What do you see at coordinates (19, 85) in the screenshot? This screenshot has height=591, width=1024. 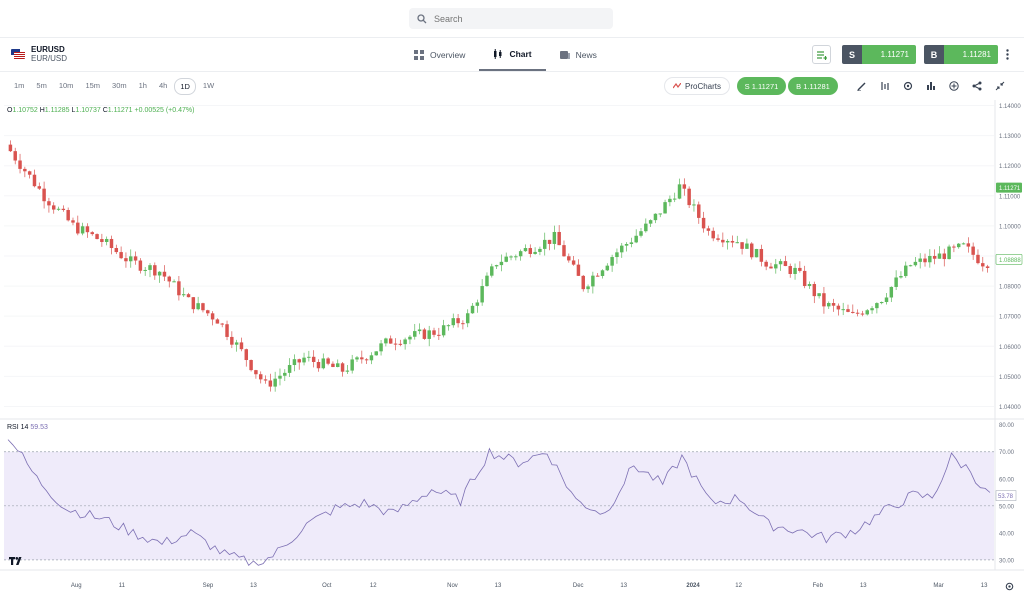 I see `timeframe-1m: 1m` at bounding box center [19, 85].